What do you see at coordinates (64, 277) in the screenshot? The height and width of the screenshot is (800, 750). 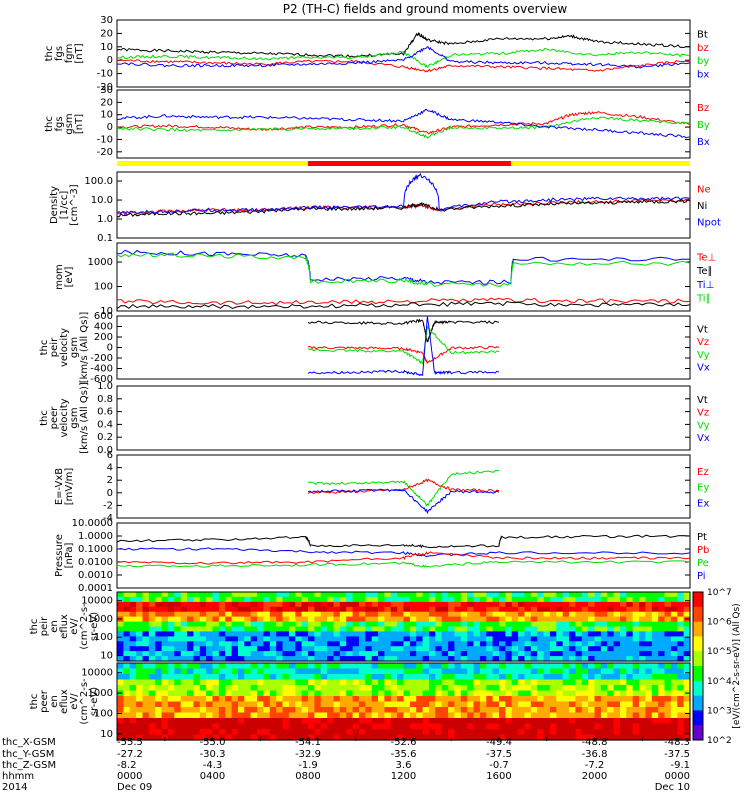 I see `y-axis-label: mom[eV]` at bounding box center [64, 277].